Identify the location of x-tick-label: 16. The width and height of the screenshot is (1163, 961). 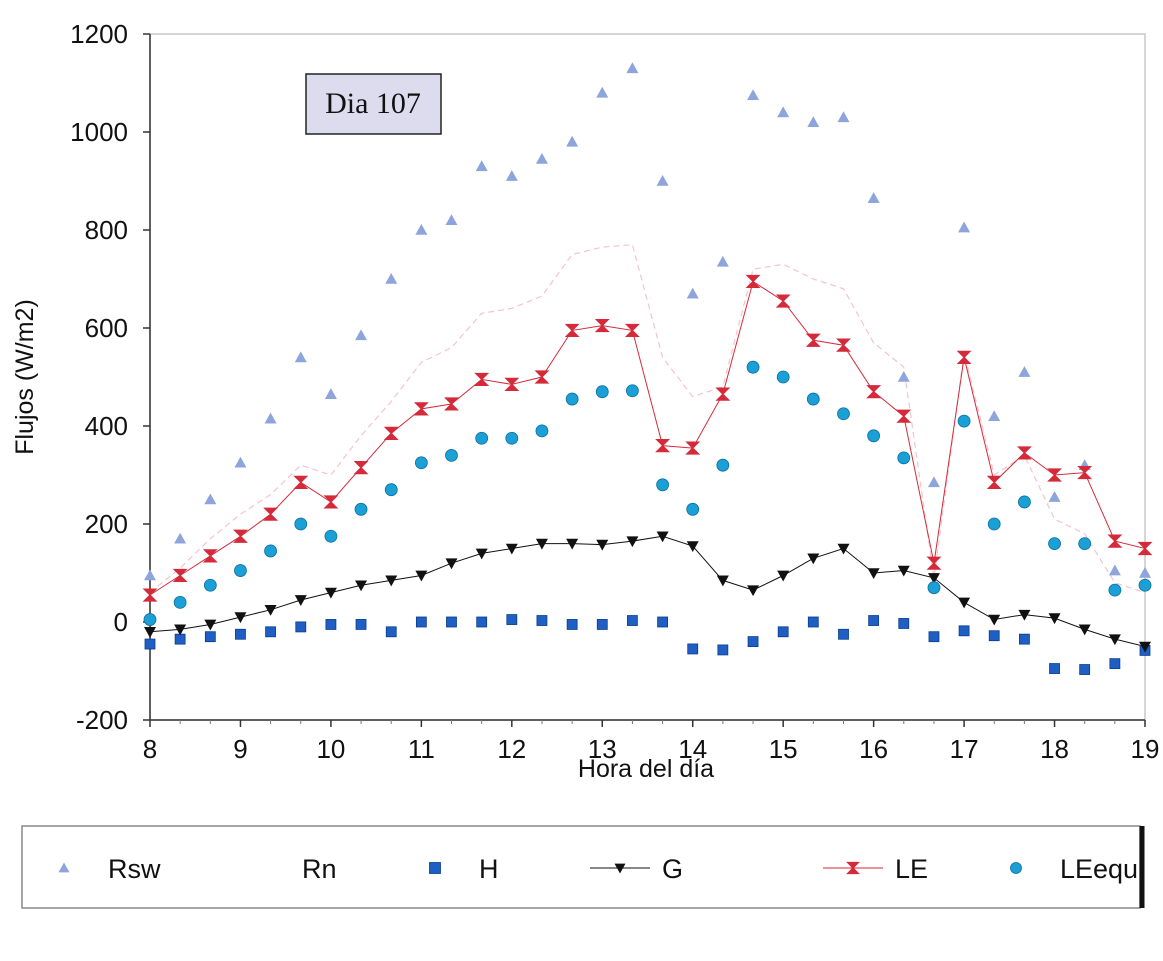
(873, 749).